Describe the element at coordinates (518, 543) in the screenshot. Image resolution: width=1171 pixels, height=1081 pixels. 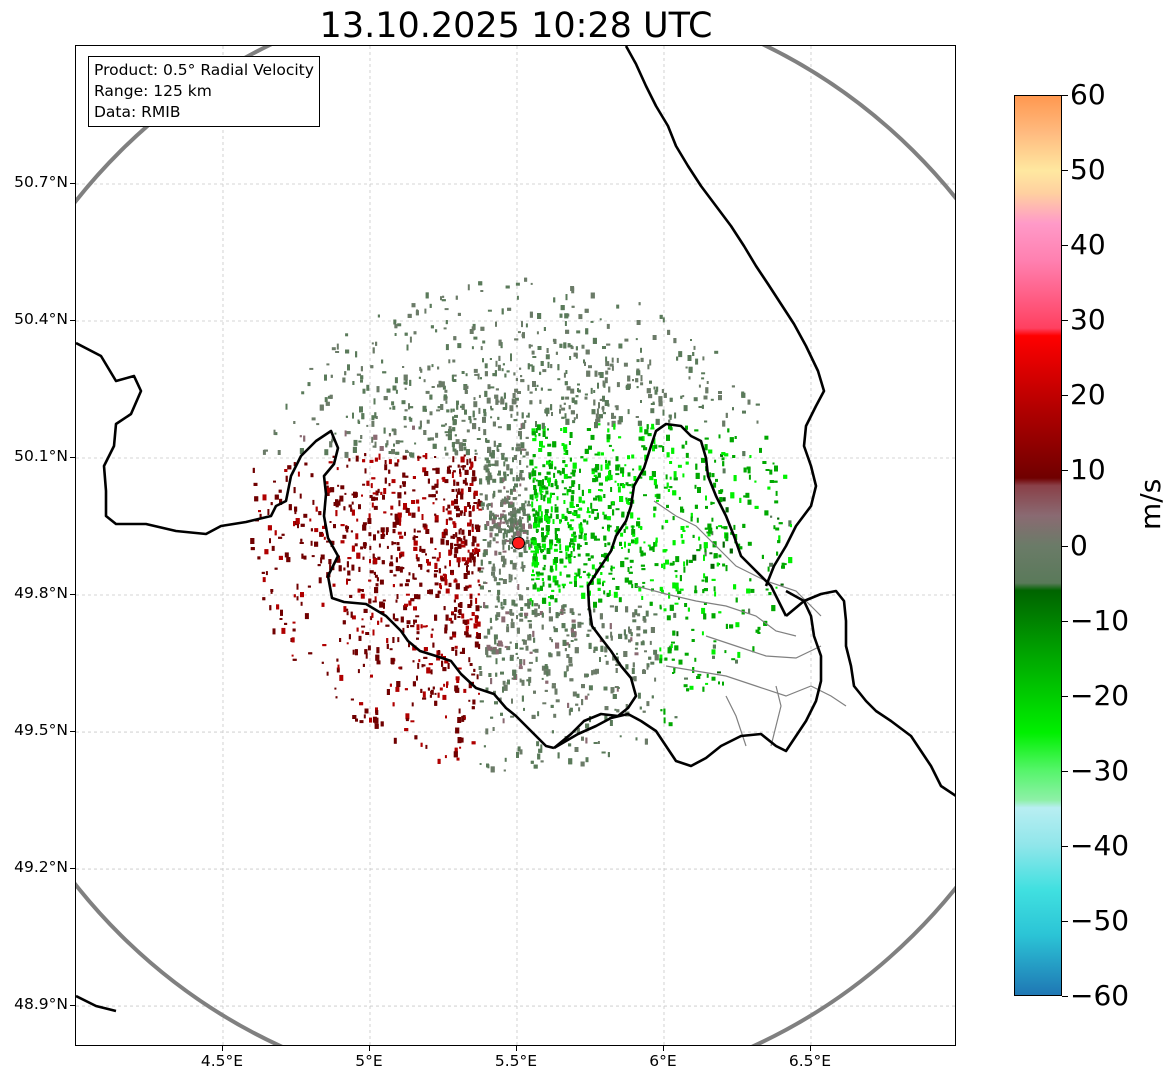
I see `radar-site-marker` at that location.